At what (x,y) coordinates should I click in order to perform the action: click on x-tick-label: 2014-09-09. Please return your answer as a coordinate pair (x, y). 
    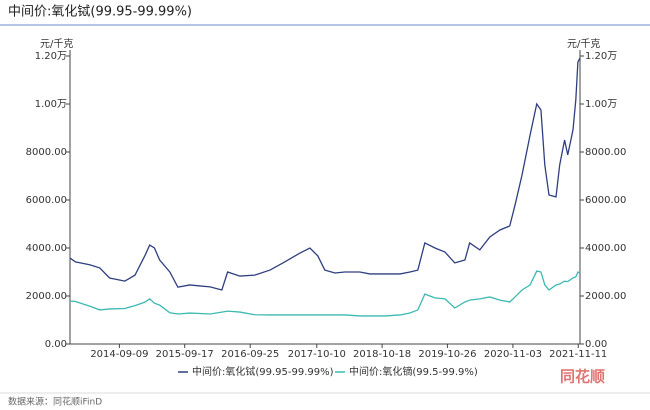
    Looking at the image, I should click on (119, 354).